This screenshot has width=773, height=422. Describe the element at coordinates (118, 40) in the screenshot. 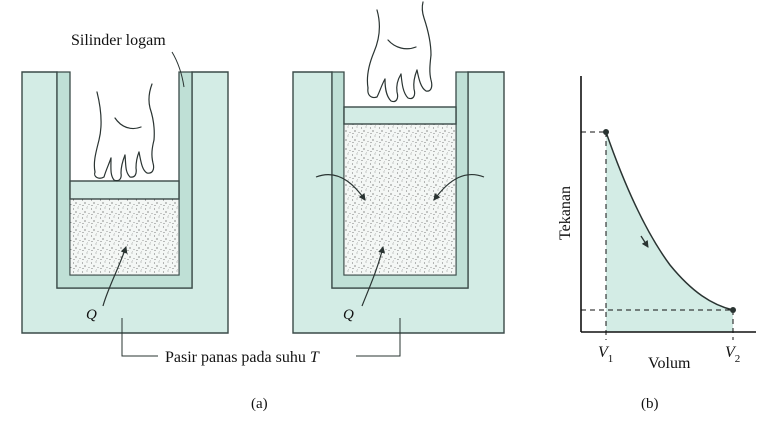

I see `cylinder-label: Silinder logam` at that location.